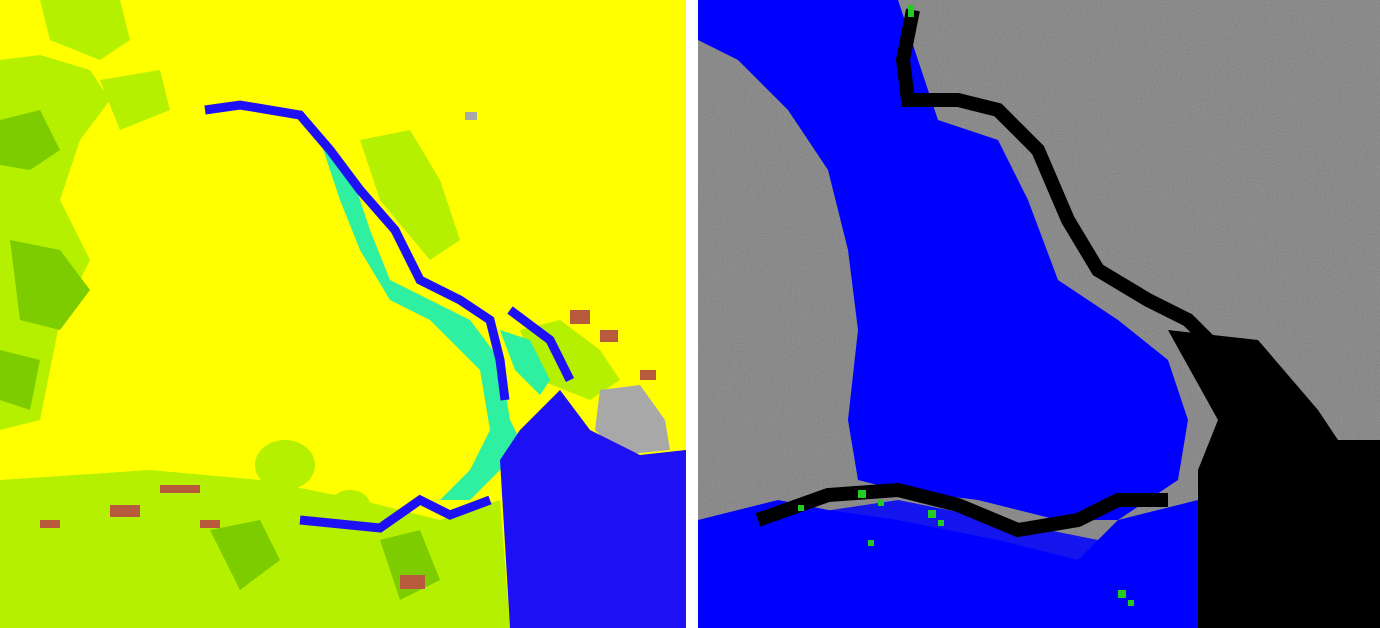  What do you see at coordinates (420, 320) in the screenshot?
I see `wetland-area` at bounding box center [420, 320].